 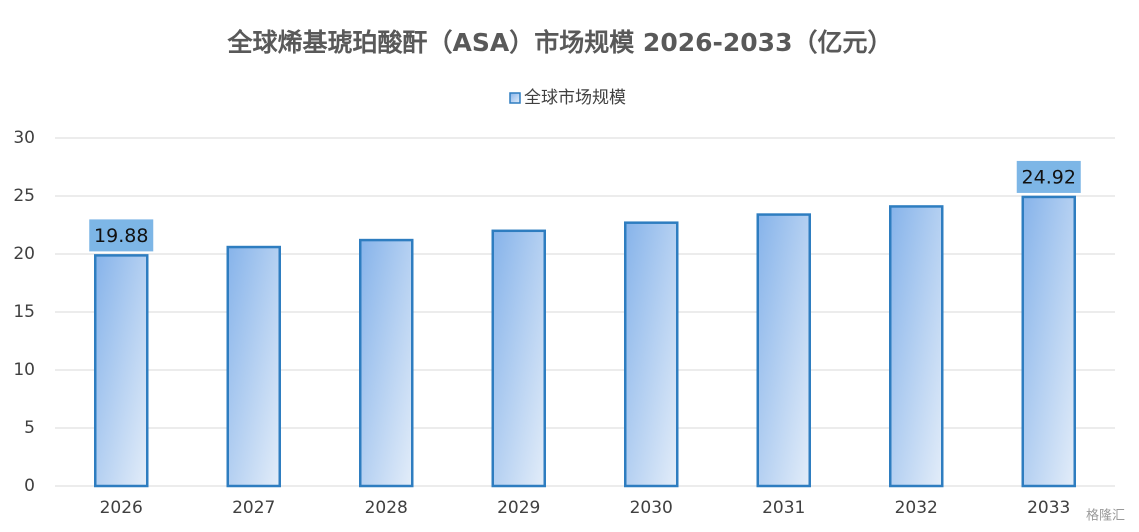 I want to click on chart-title: 全球烯基琥珀酸酐（ASA）市场规模 2026-2033（亿元）, so click(x=560, y=42).